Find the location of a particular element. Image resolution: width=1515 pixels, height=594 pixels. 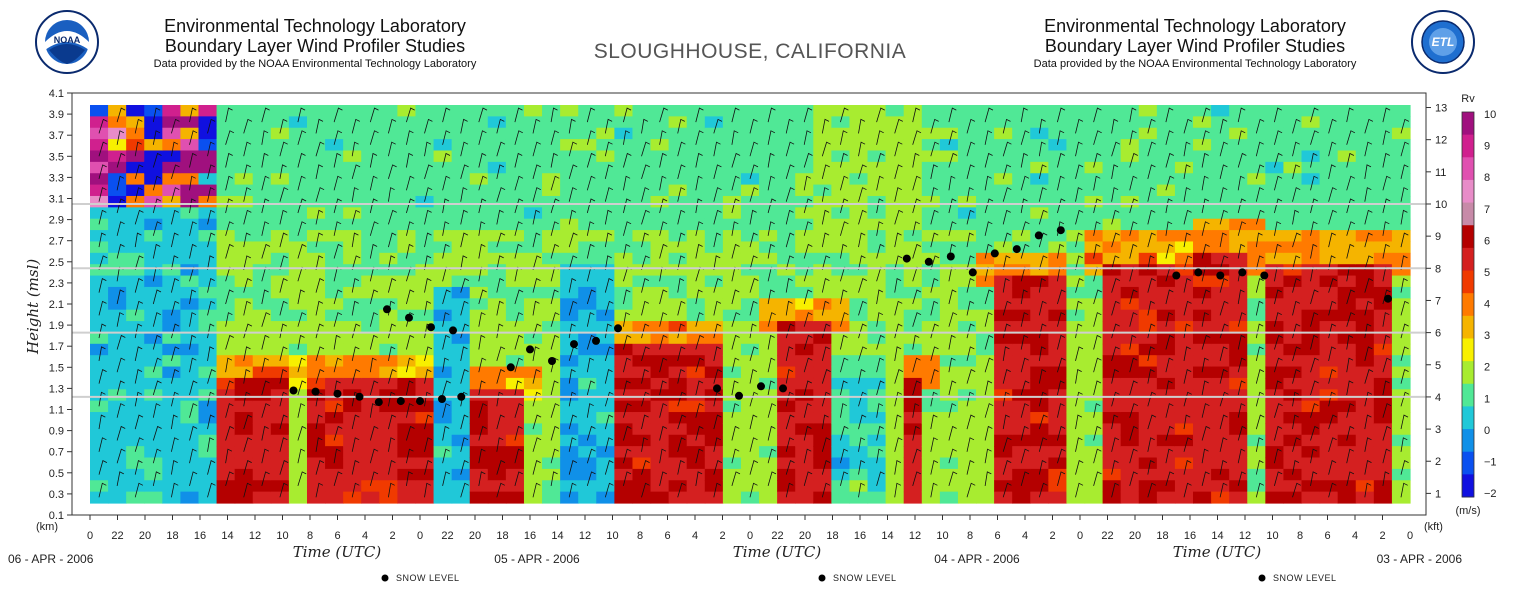

x-tick-label: 16 is located at coordinates (200, 536).